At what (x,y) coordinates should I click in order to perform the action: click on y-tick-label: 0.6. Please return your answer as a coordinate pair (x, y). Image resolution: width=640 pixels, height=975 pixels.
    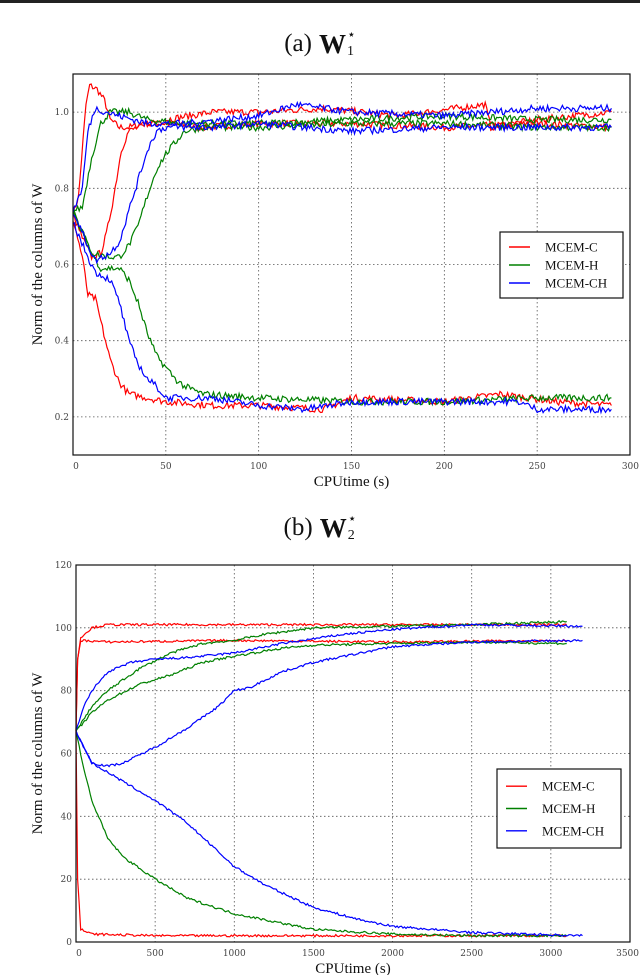
    Looking at the image, I should click on (62, 266).